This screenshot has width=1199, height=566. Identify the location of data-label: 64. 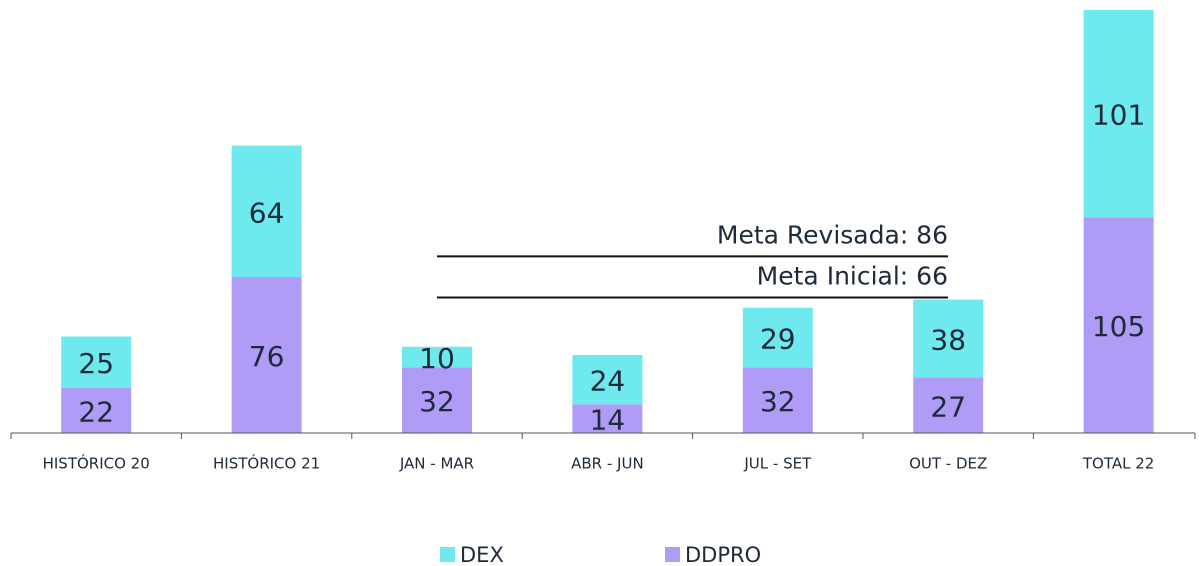
(267, 212).